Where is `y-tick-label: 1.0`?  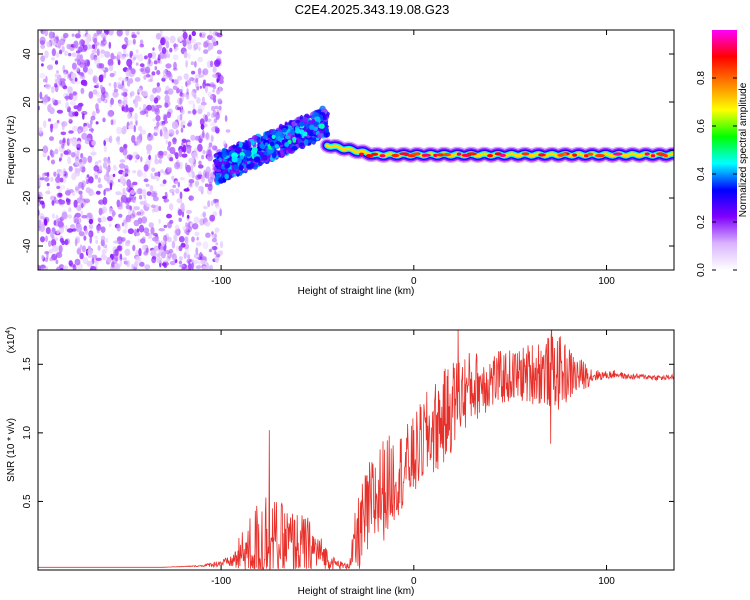 y-tick-label: 1.0 is located at coordinates (27, 432).